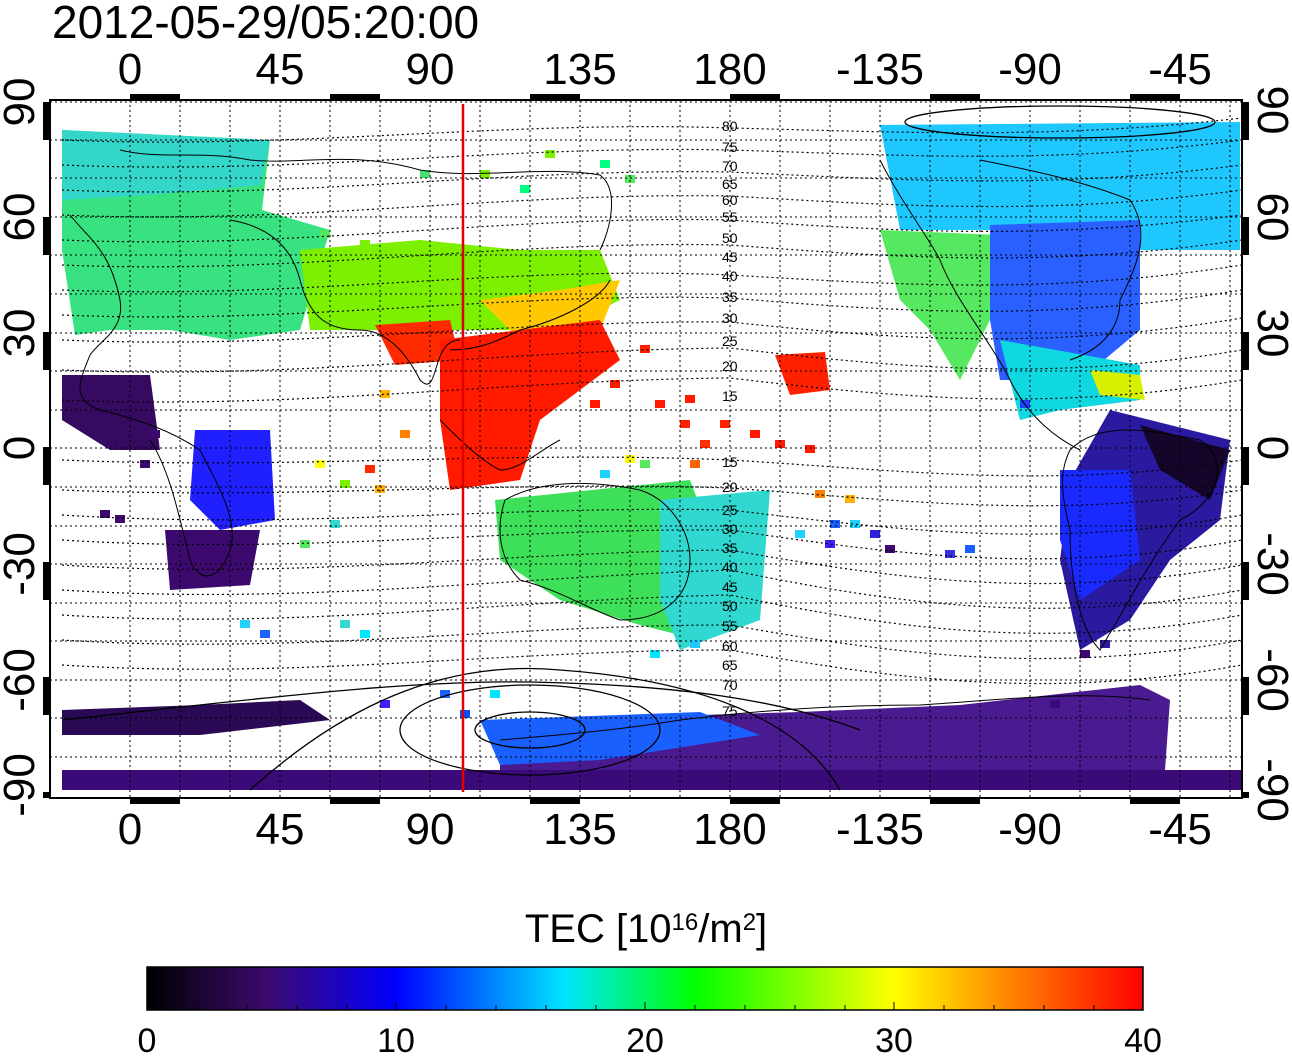 This screenshot has height=1060, width=1292. What do you see at coordinates (730, 238) in the screenshot?
I see `mag-lat-label-n50: 50` at bounding box center [730, 238].